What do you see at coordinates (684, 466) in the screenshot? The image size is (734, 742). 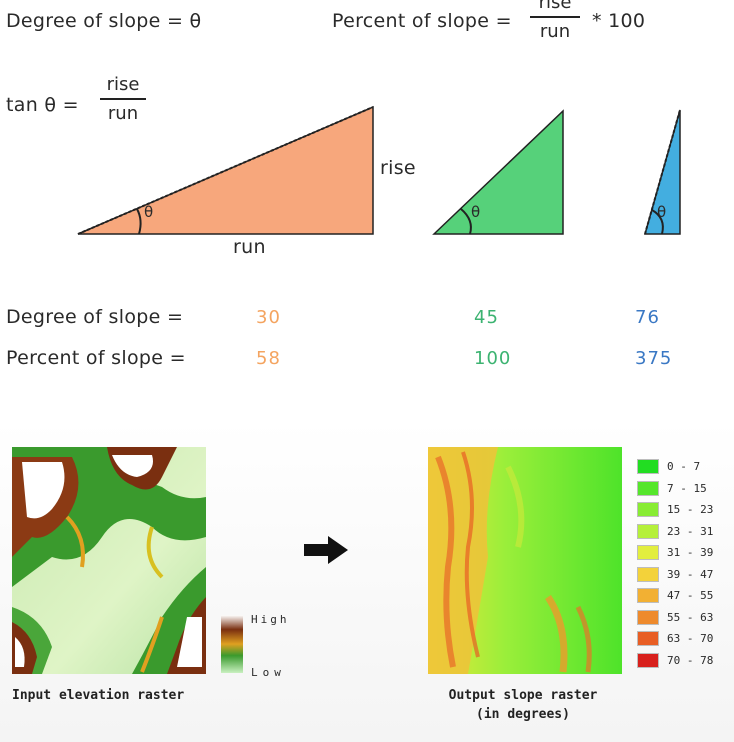 I see `slope-legend-label: 0 - 7` at bounding box center [684, 466].